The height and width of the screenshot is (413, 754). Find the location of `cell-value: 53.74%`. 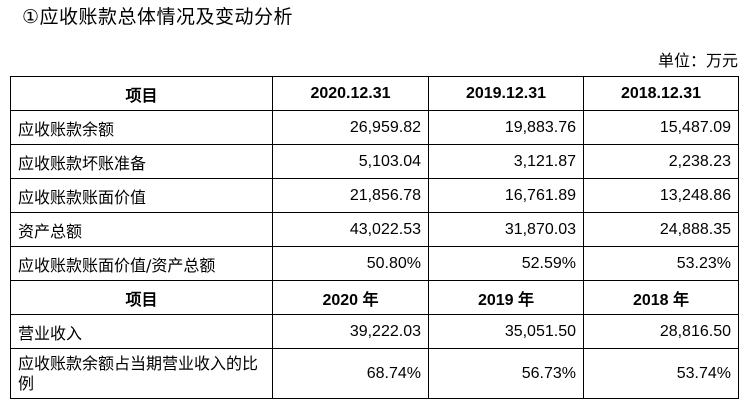

cell-value: 53.74% is located at coordinates (661, 373).